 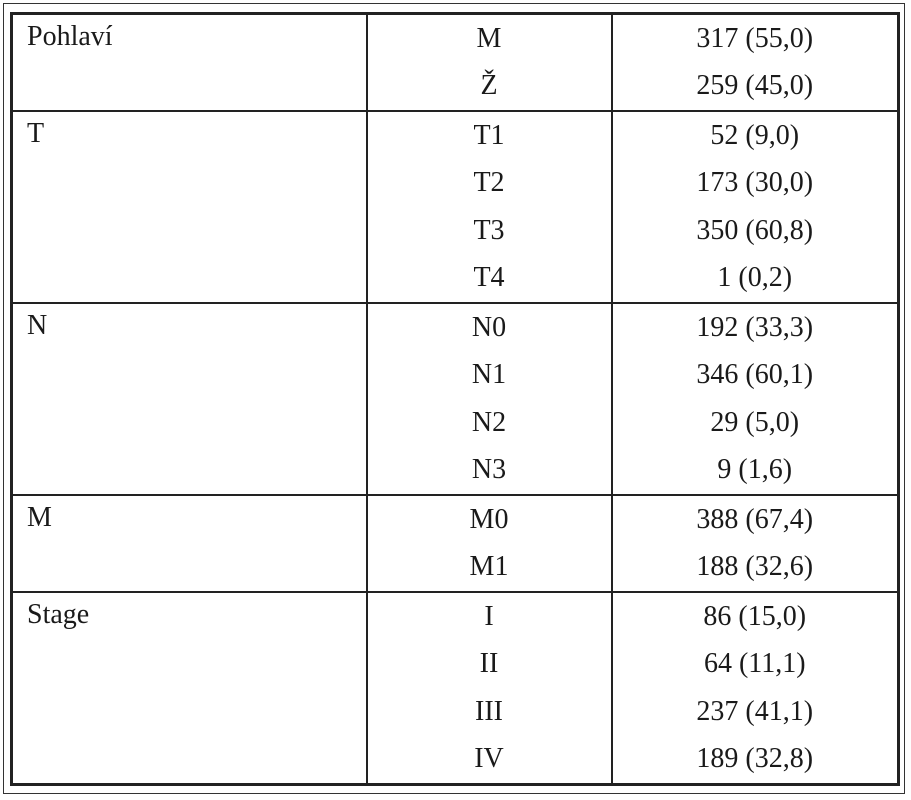 I want to click on category: M1, so click(x=489, y=567).